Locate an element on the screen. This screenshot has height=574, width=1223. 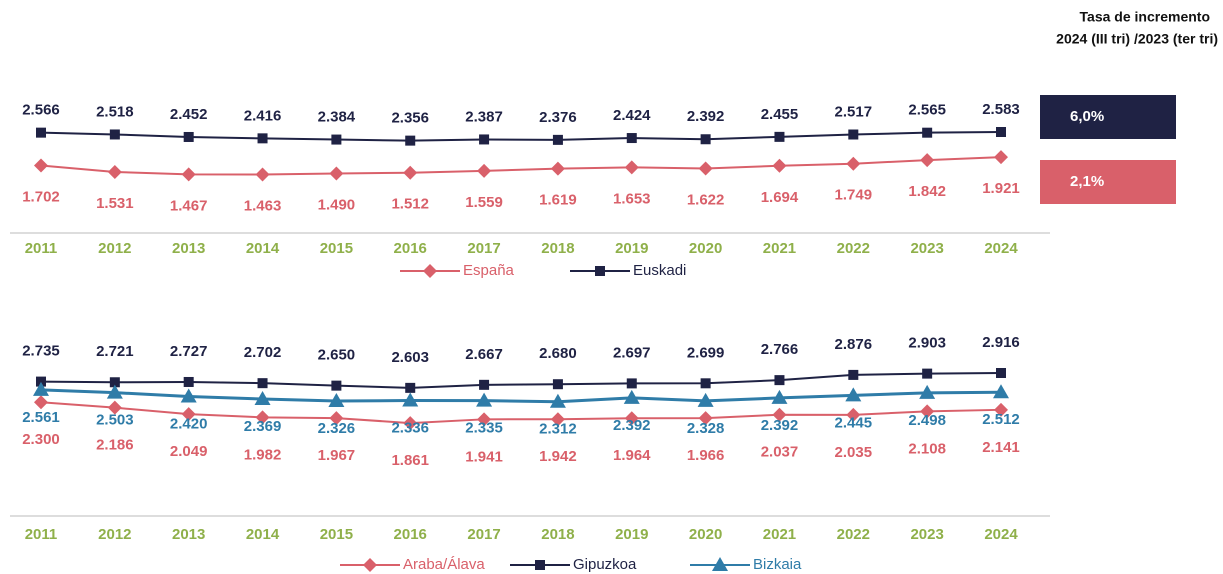
data-label: 2.141 is located at coordinates (1001, 447).